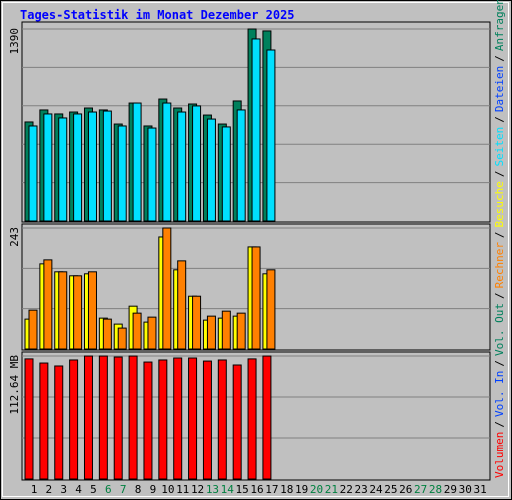  Describe the element at coordinates (499, 147) in the screenshot. I see `legend-entry: Seiten` at that location.